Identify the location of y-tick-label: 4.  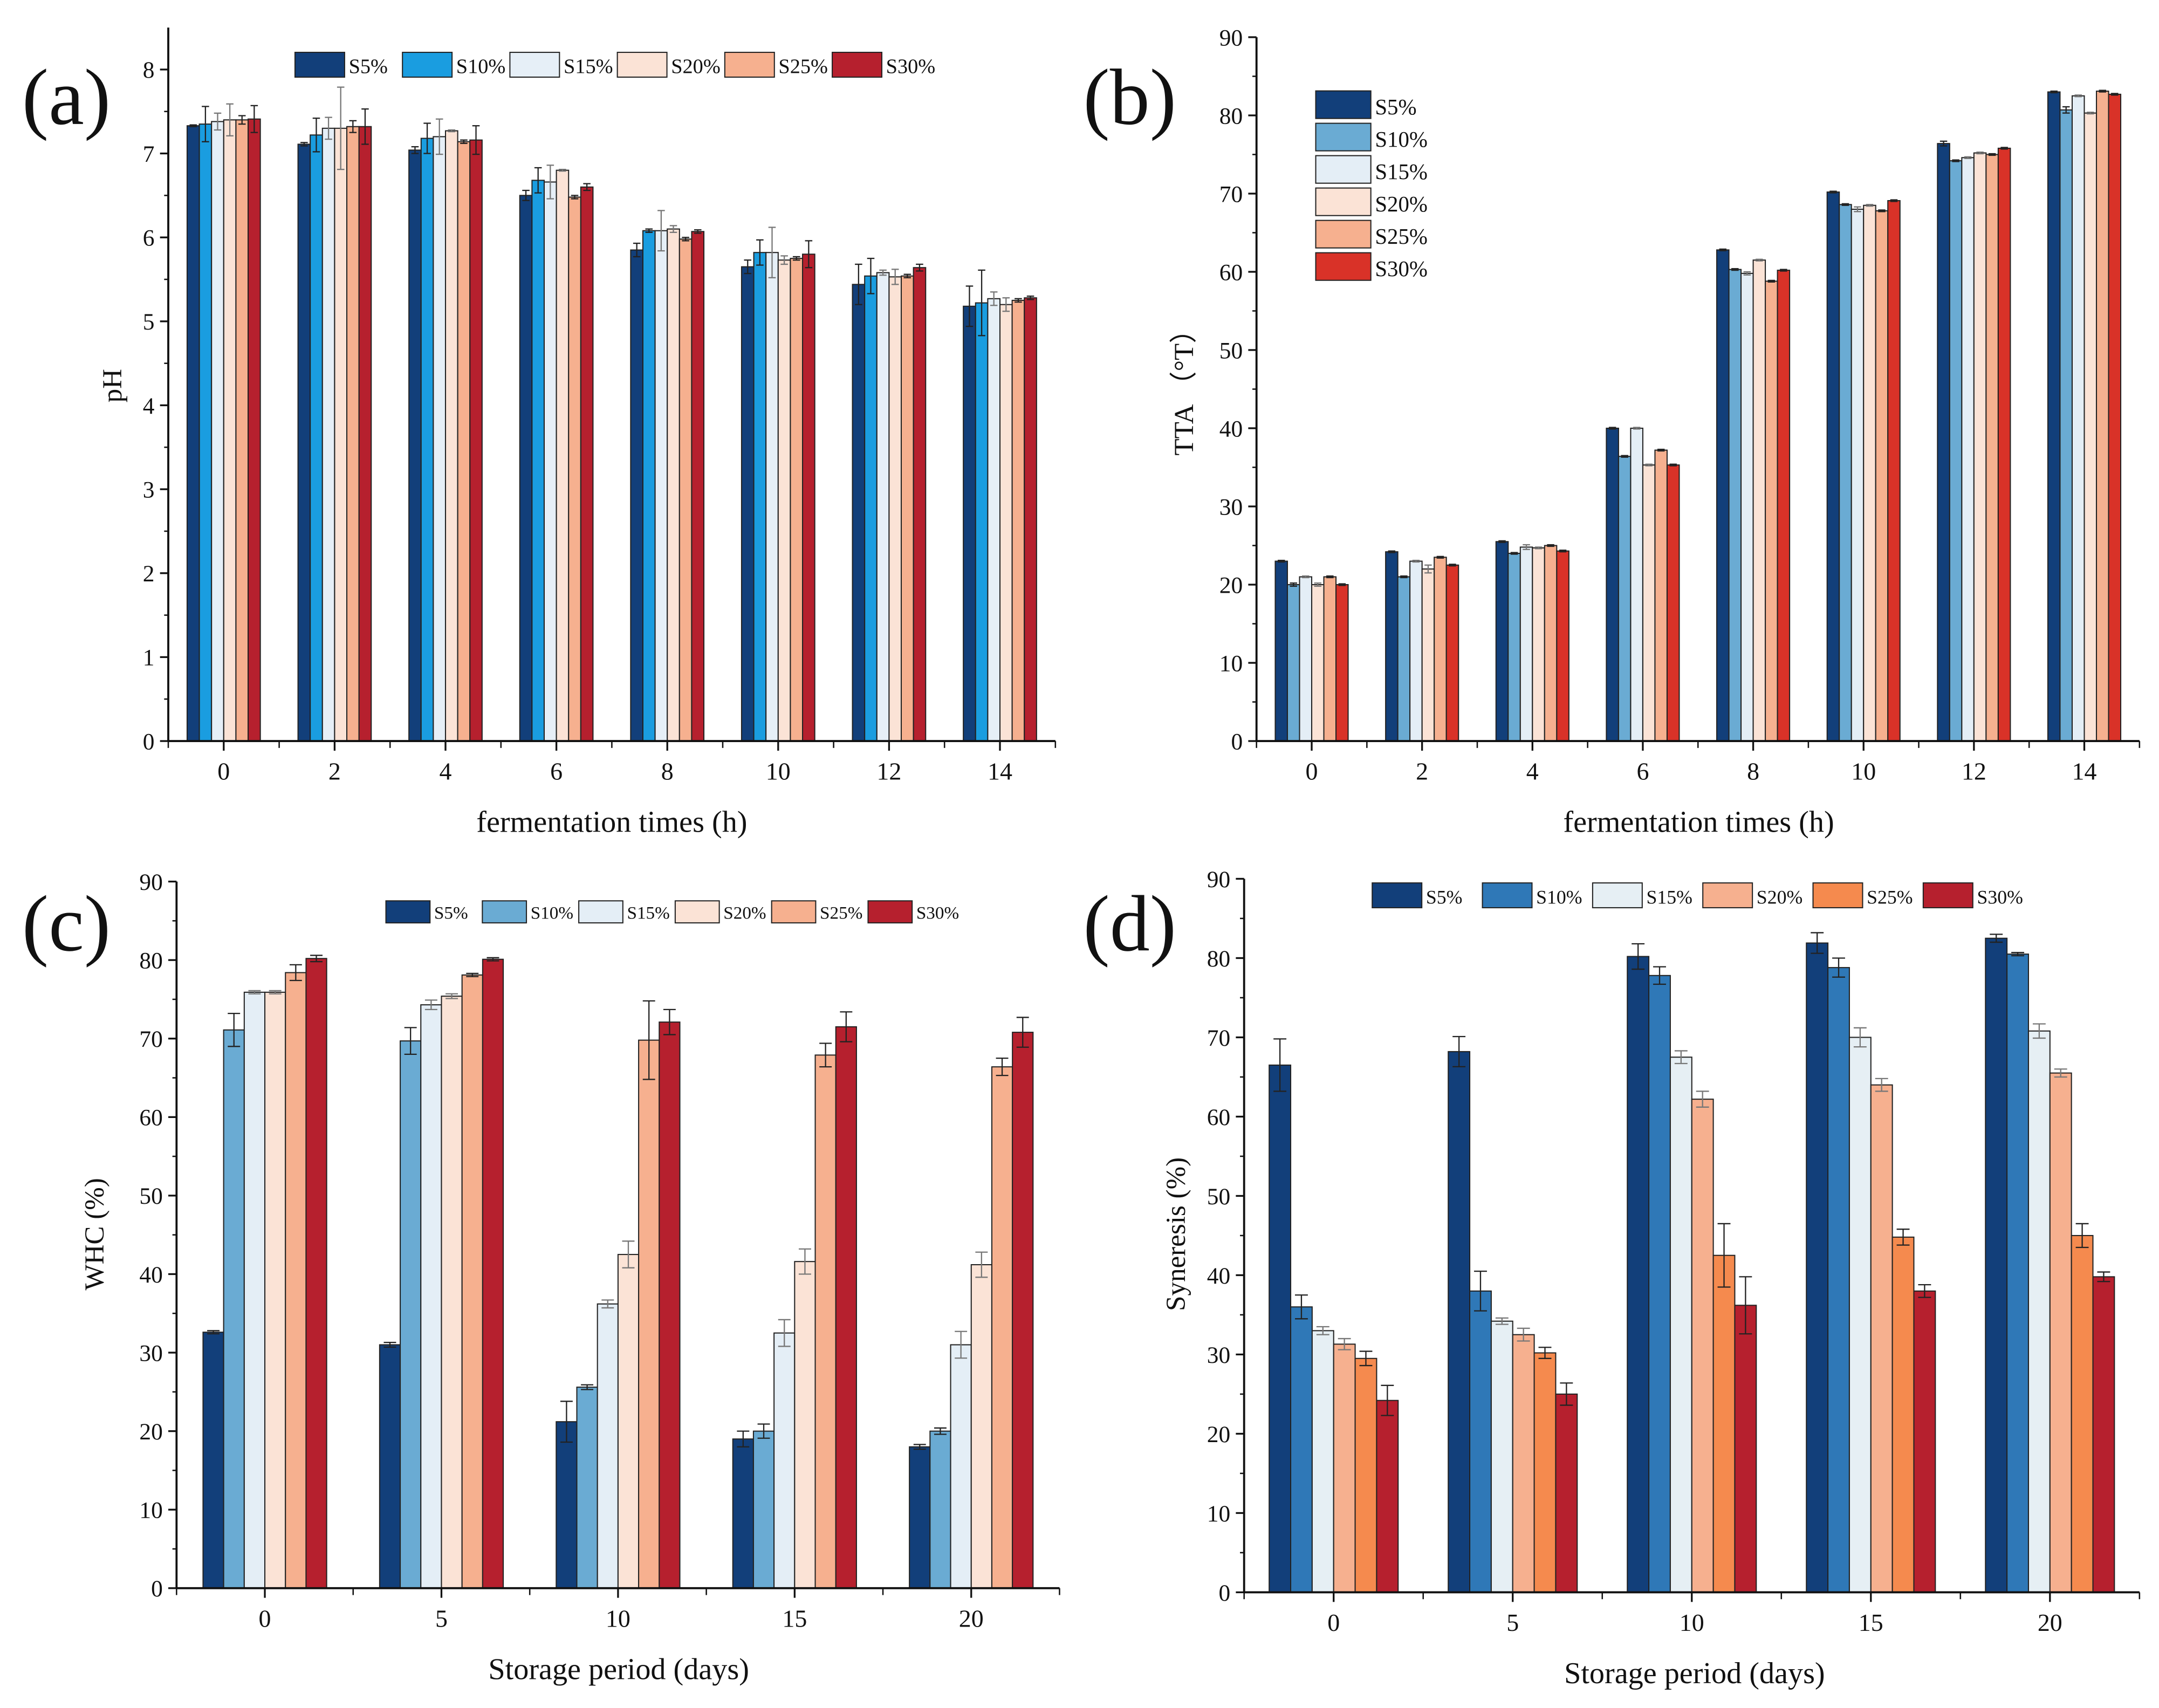
(149, 406).